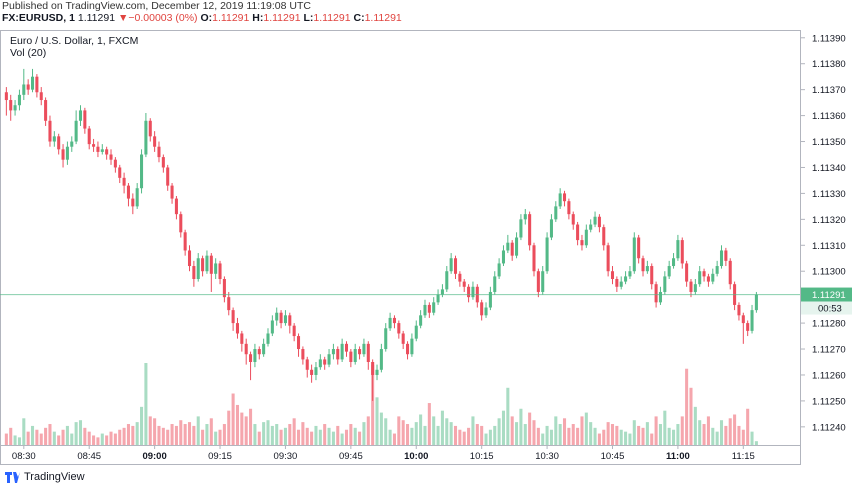  What do you see at coordinates (89, 456) in the screenshot?
I see `x-tick-label: 08:45` at bounding box center [89, 456].